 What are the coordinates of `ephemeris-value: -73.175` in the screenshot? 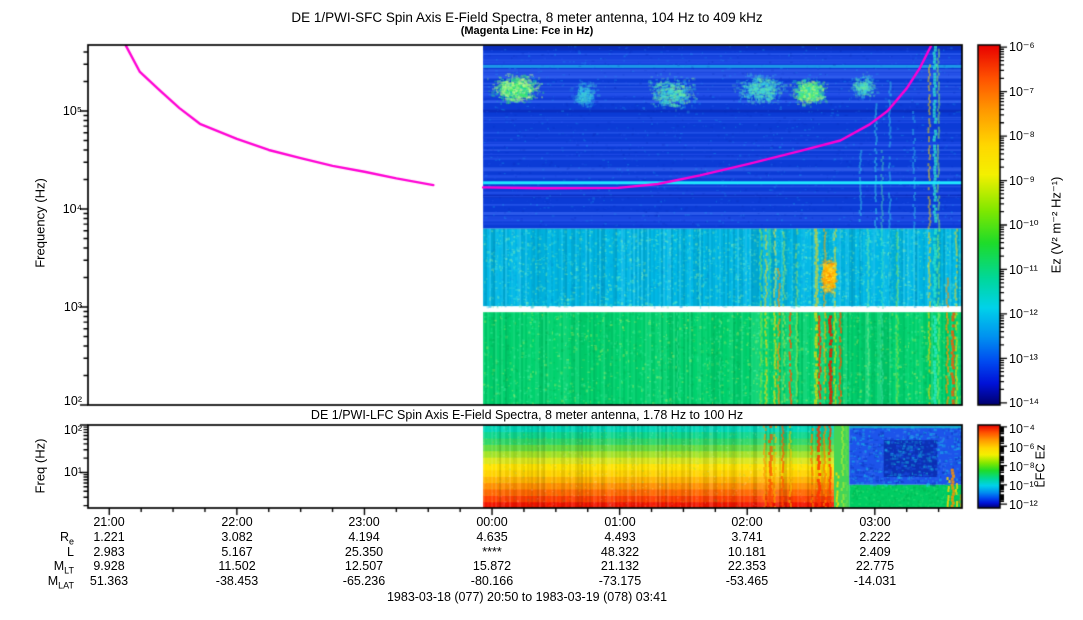 It's located at (620, 580).